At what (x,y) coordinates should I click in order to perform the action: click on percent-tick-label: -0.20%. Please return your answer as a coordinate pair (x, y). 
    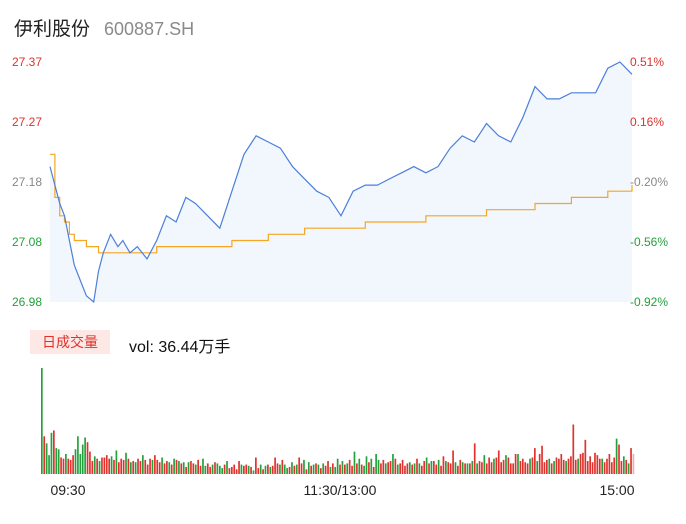
    Looking at the image, I should click on (649, 182).